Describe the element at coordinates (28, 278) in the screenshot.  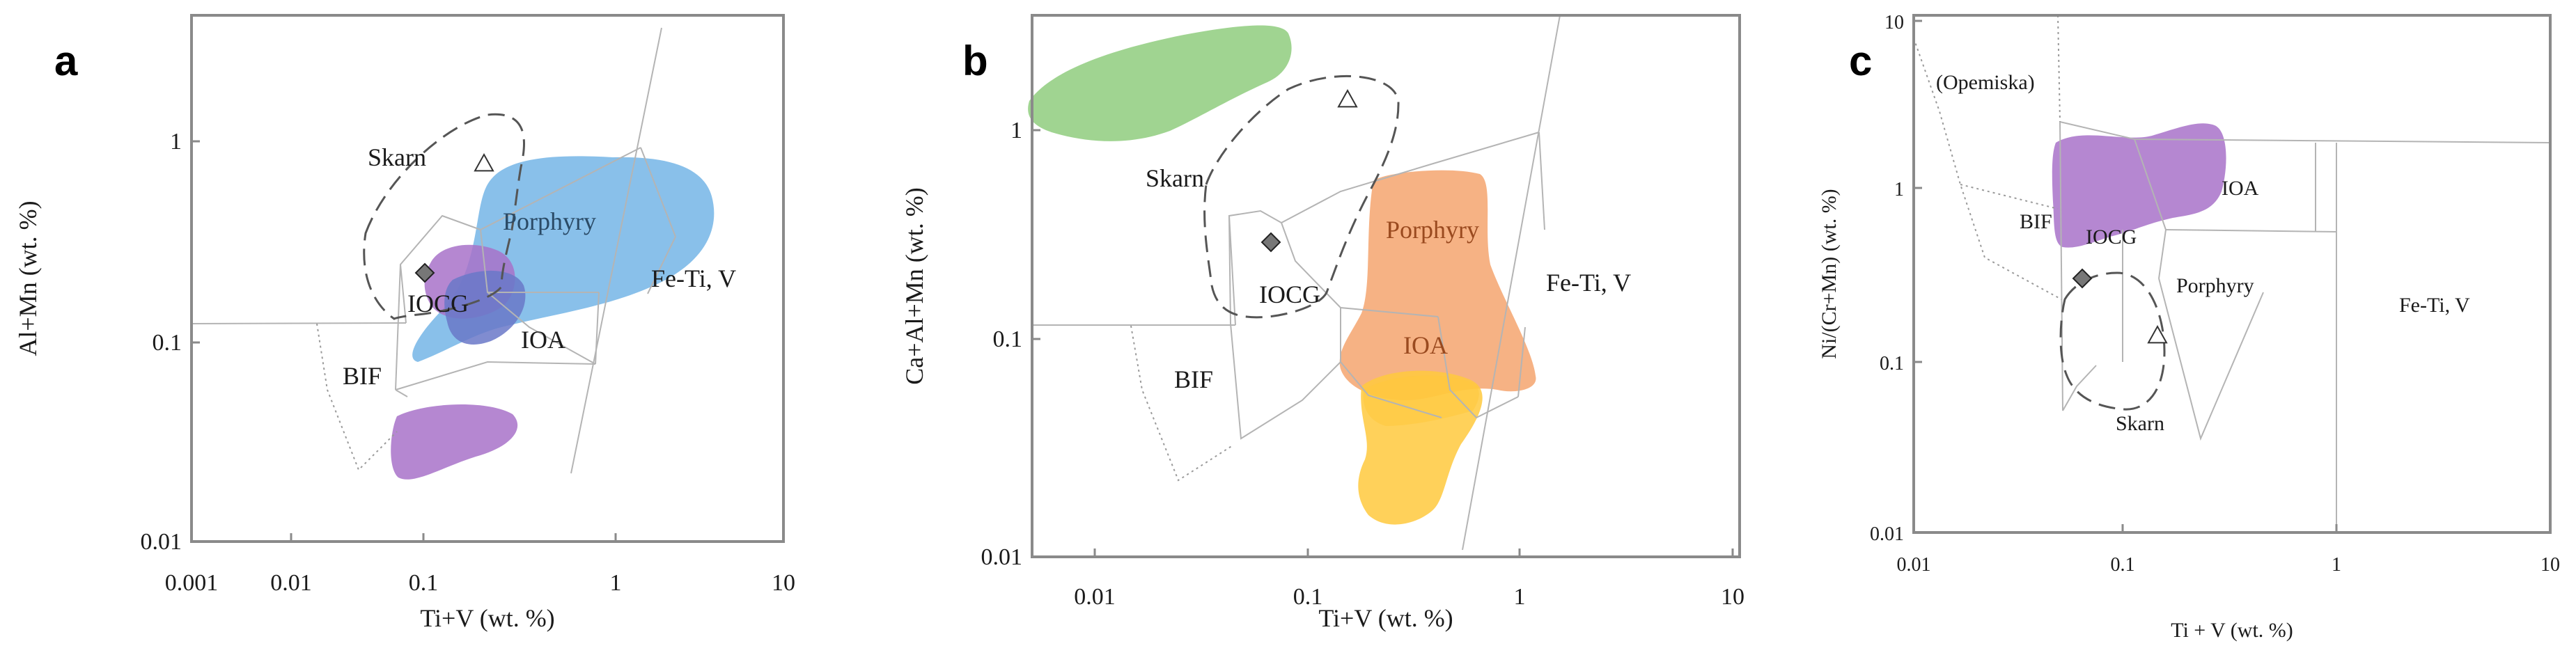
I see `y-axis-label: Al+Mn (wt. %)` at that location.